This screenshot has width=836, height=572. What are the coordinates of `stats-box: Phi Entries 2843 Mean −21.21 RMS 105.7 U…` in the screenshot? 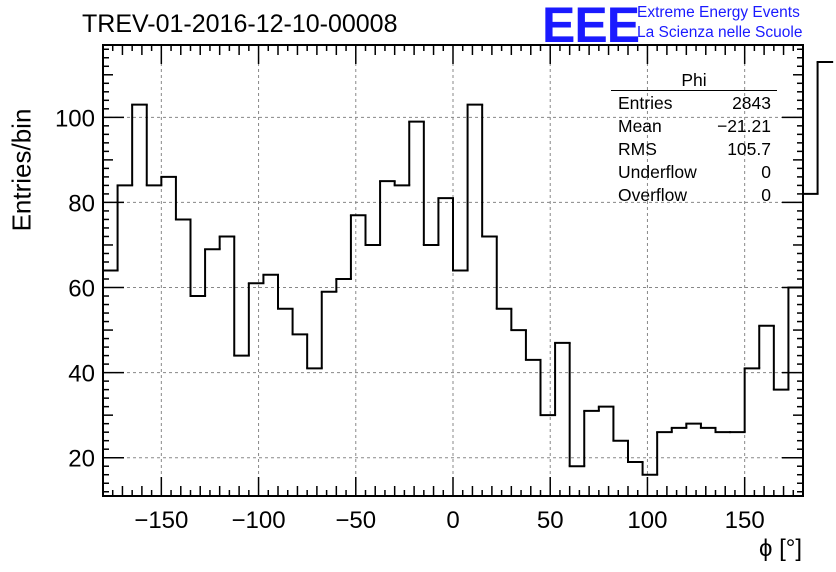 It's located at (694, 138).